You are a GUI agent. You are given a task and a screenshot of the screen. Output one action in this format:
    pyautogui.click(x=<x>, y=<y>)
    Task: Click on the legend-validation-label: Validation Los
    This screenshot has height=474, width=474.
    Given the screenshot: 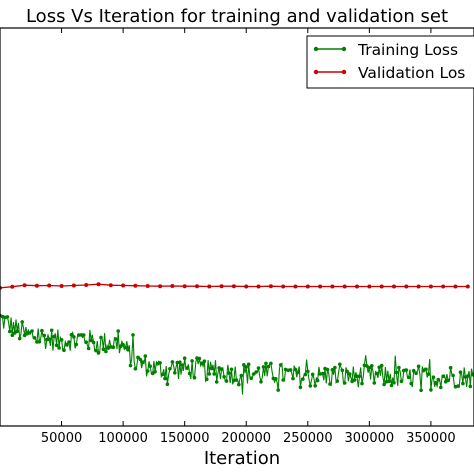 What is the action you would take?
    pyautogui.click(x=411, y=73)
    